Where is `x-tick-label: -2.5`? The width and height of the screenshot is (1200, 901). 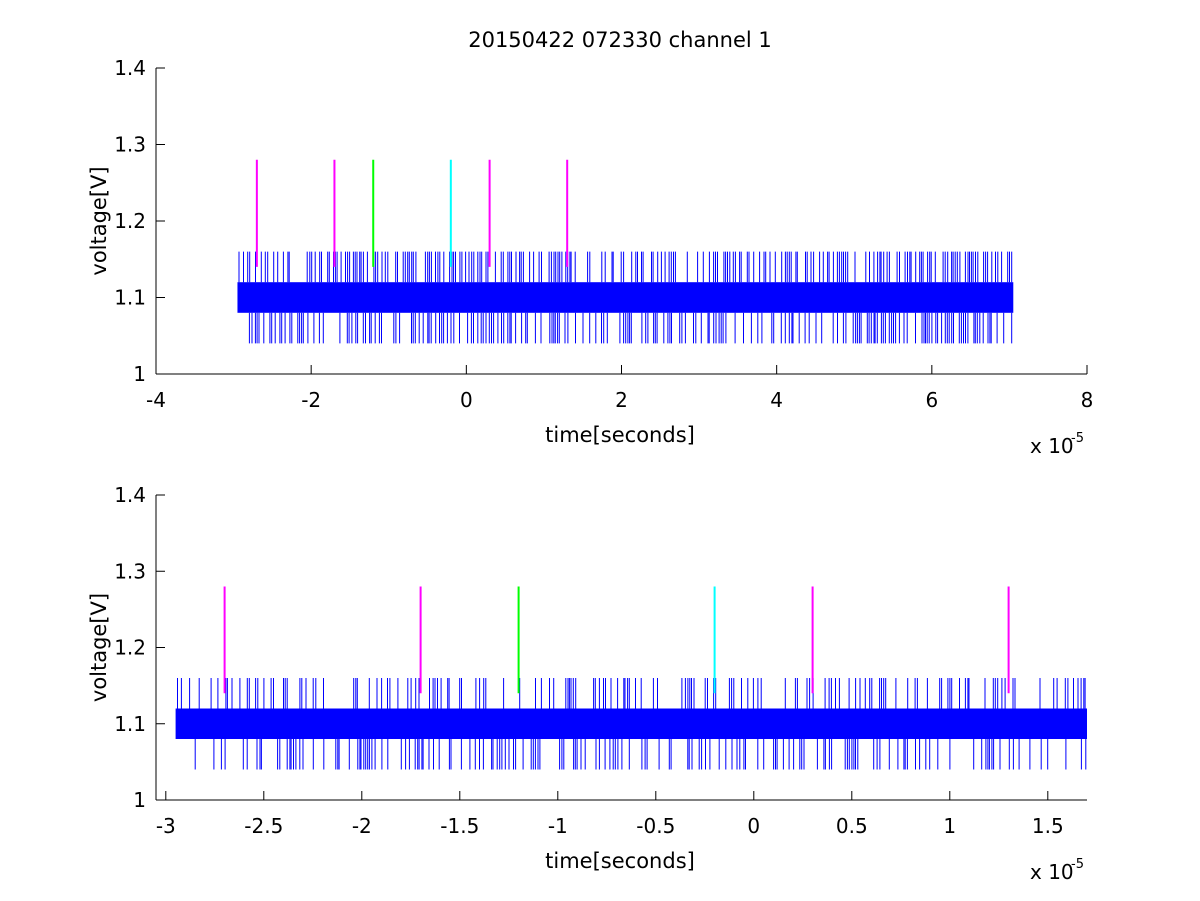 x-tick-label: -2.5 is located at coordinates (263, 826).